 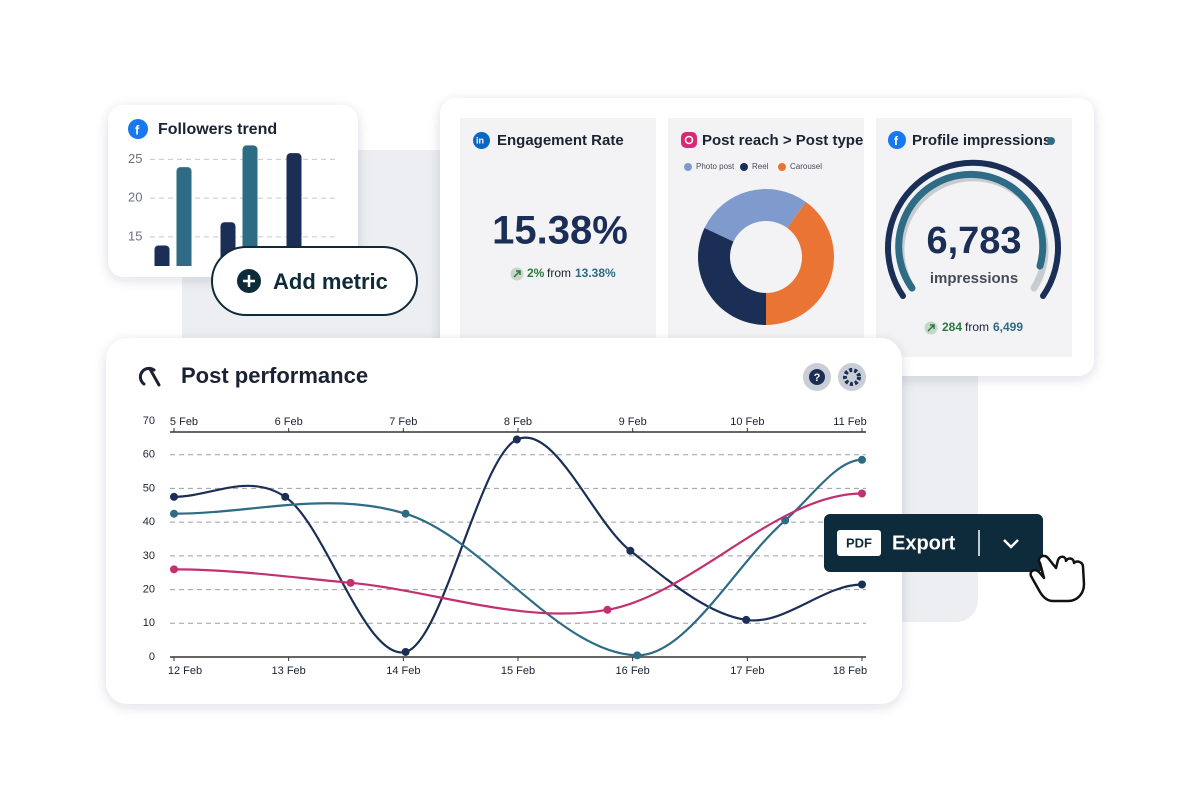 What do you see at coordinates (747, 671) in the screenshot?
I see `x-tick-label: 17 Feb` at bounding box center [747, 671].